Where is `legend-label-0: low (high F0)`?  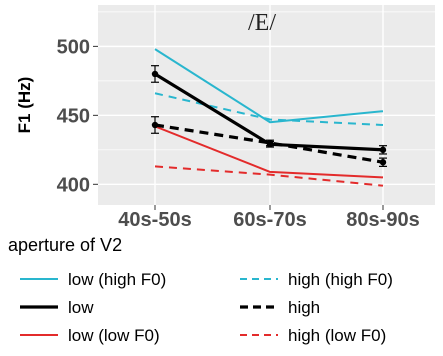
legend-label-0: low (high F0) is located at coordinates (117, 279).